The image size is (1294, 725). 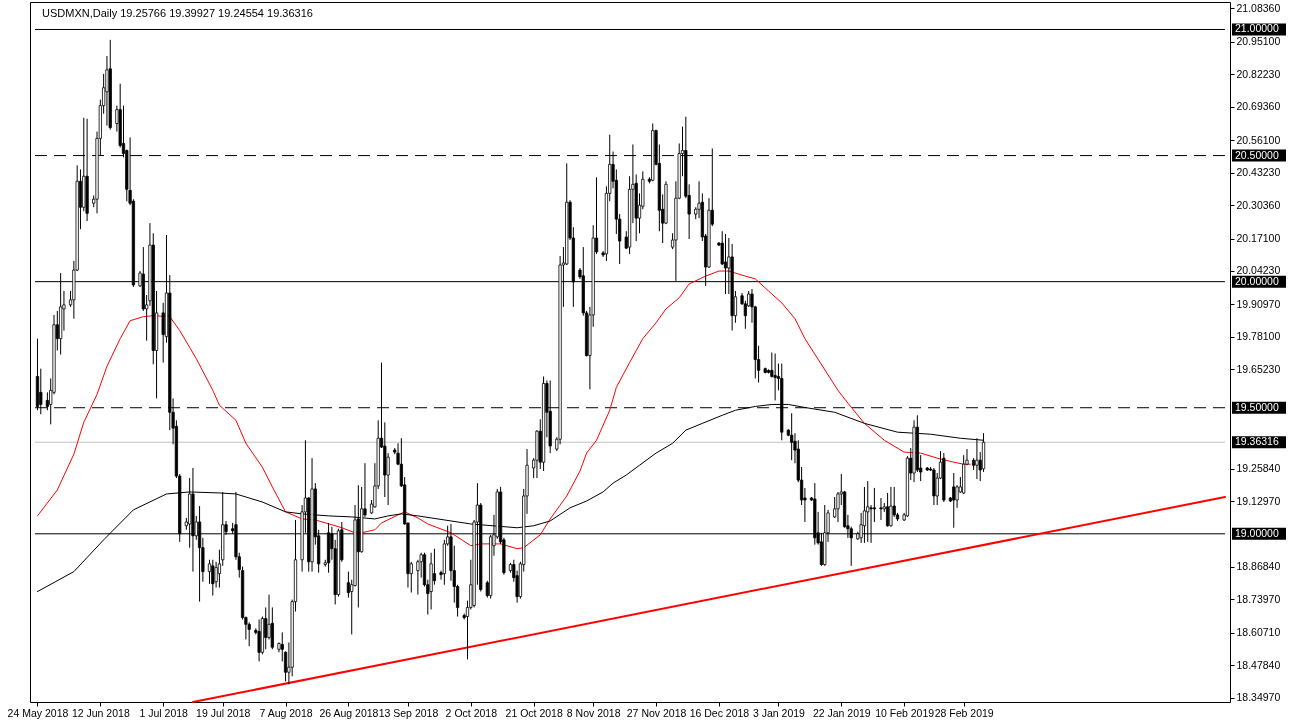 I want to click on x-tick-label: 2 Oct 2018, so click(x=471, y=712).